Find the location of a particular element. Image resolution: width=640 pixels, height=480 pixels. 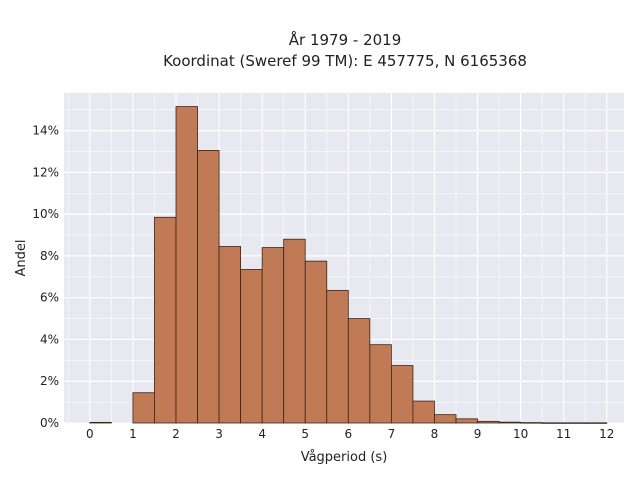

y-axis-ticks: 0% 2% 4% 6% 8% 10% 12% 14% is located at coordinates (45, 277).